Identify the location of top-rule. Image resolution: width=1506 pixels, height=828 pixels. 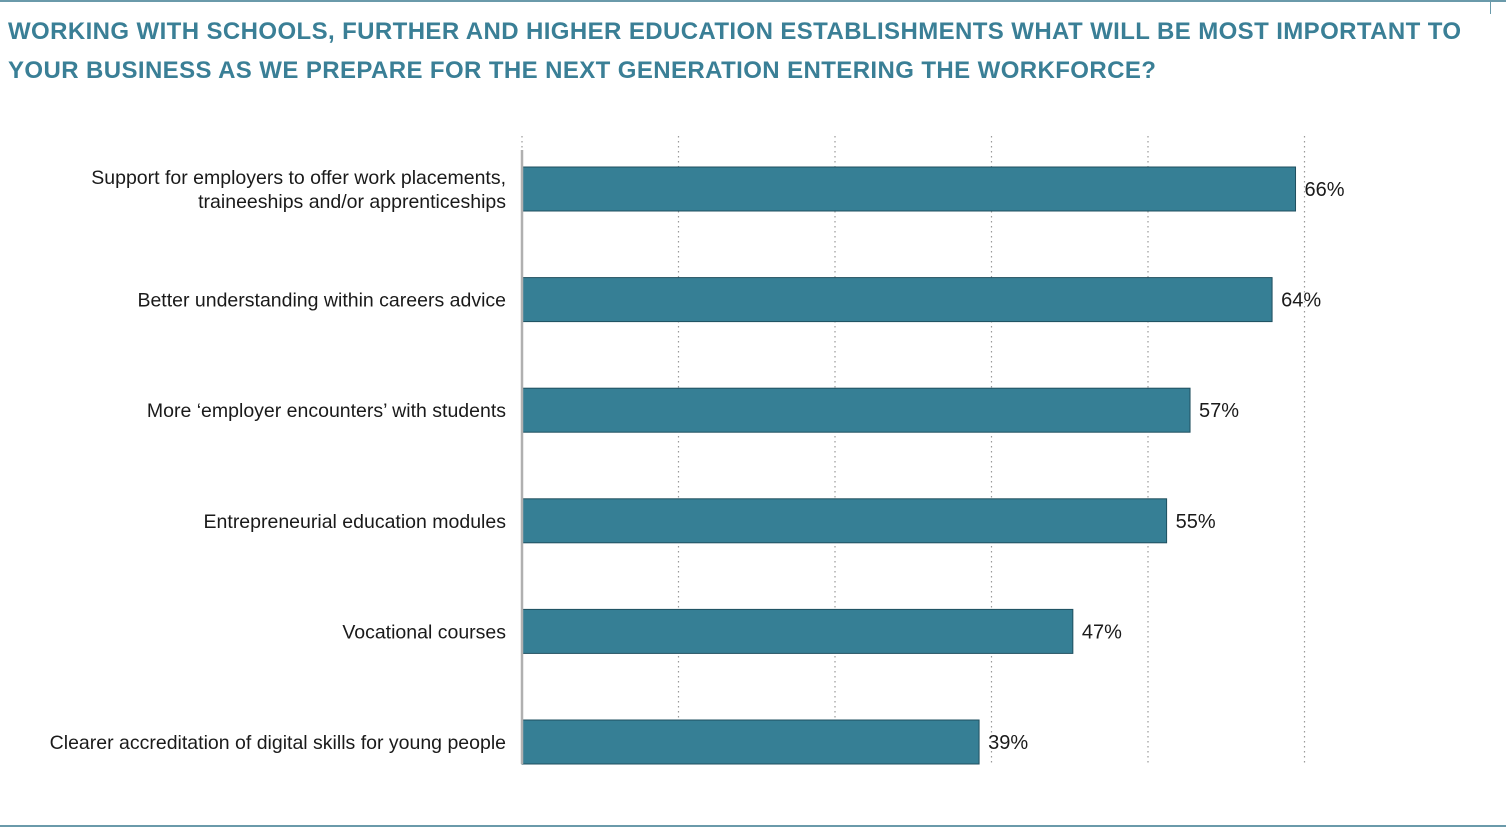
(753, 1).